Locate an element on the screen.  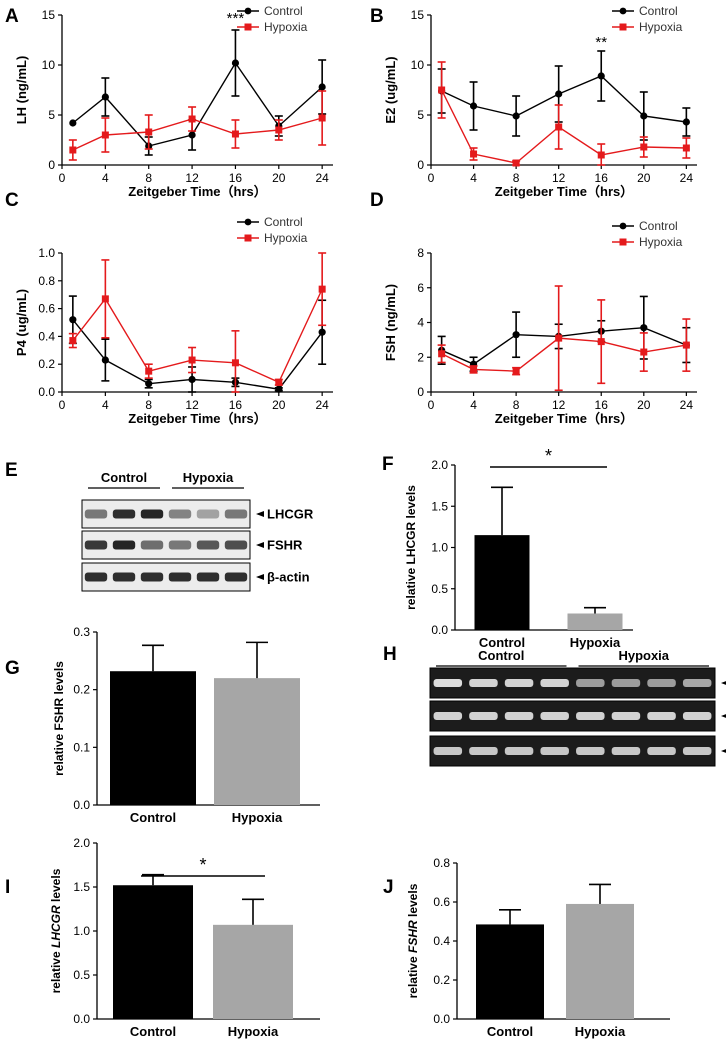
panel-label-g: G is located at coordinates (12, 668).